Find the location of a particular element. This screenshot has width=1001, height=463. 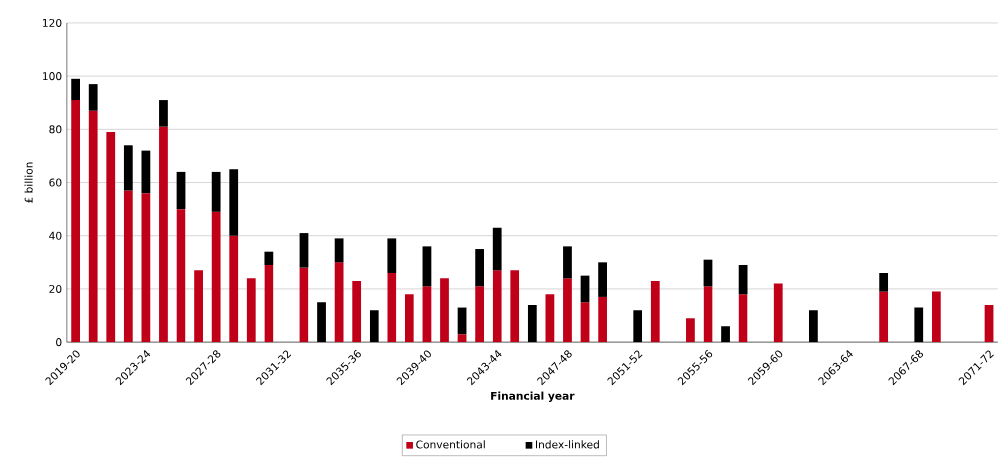

y-tick-label: 20 is located at coordinates (55, 289).